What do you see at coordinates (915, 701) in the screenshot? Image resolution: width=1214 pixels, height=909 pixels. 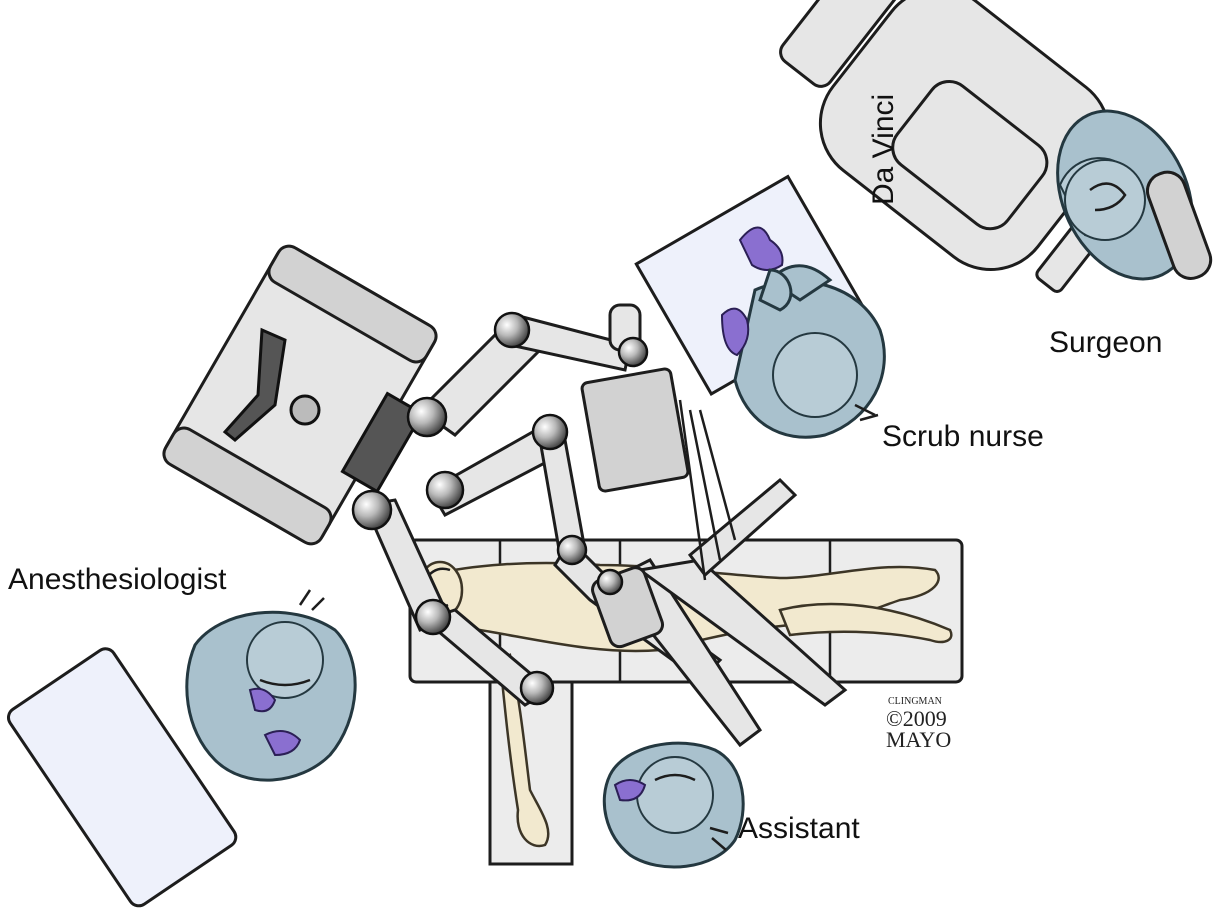 I see `signature-artist: CLINGMAN` at bounding box center [915, 701].